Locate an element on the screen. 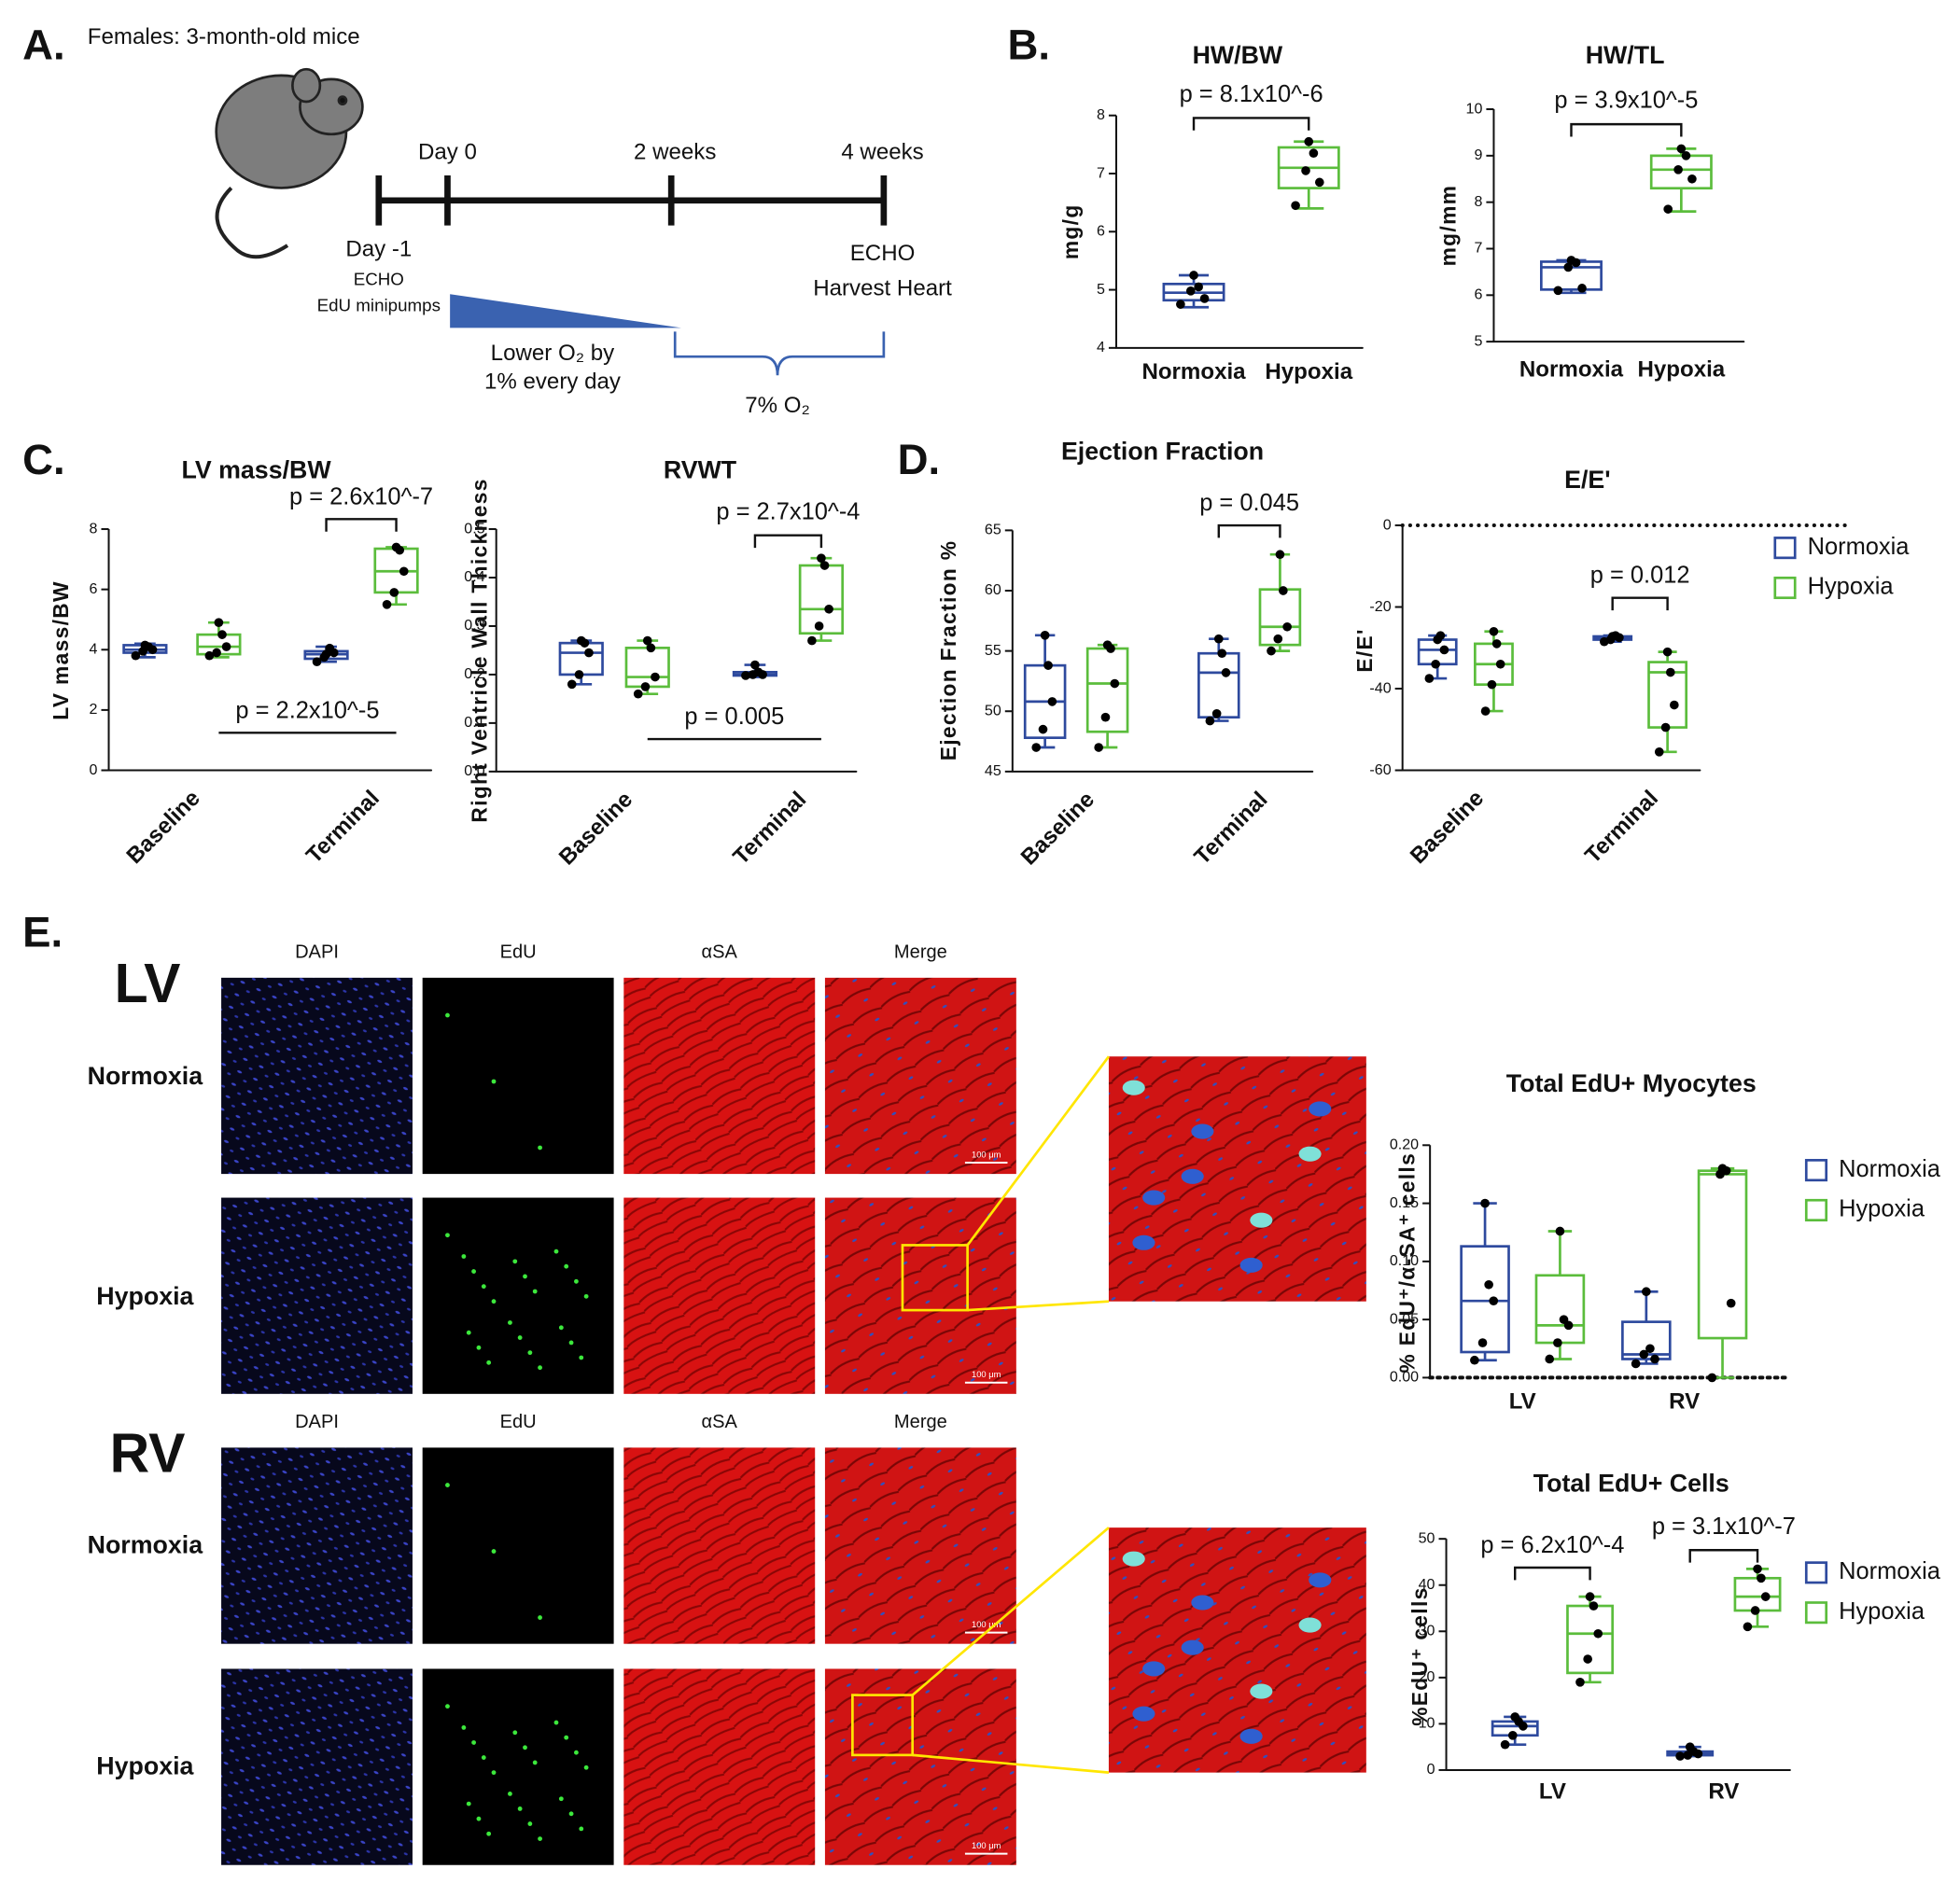  y-tick-label: -60 is located at coordinates (1380, 769).